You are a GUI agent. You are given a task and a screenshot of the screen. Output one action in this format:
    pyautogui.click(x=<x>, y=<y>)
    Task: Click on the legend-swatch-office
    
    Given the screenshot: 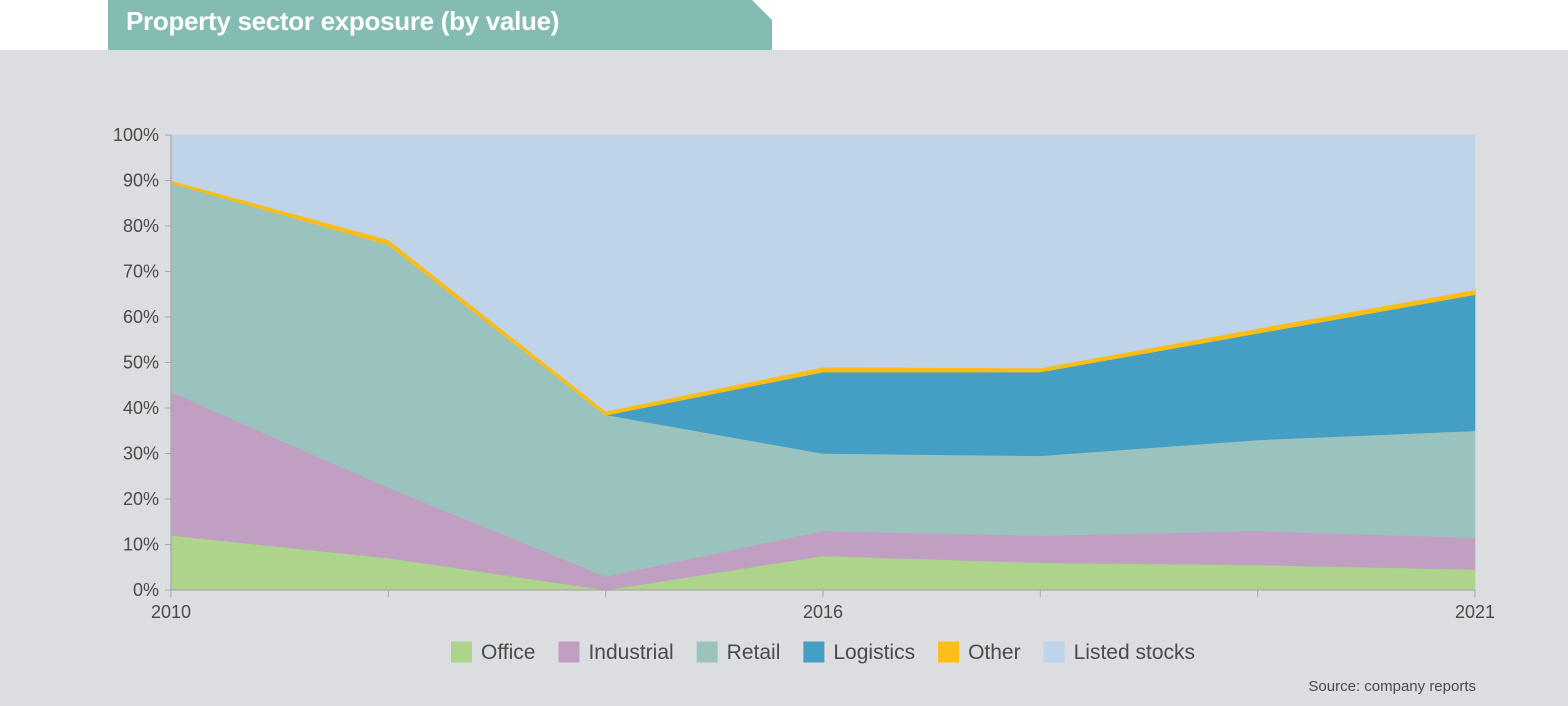 What is the action you would take?
    pyautogui.click(x=461, y=652)
    